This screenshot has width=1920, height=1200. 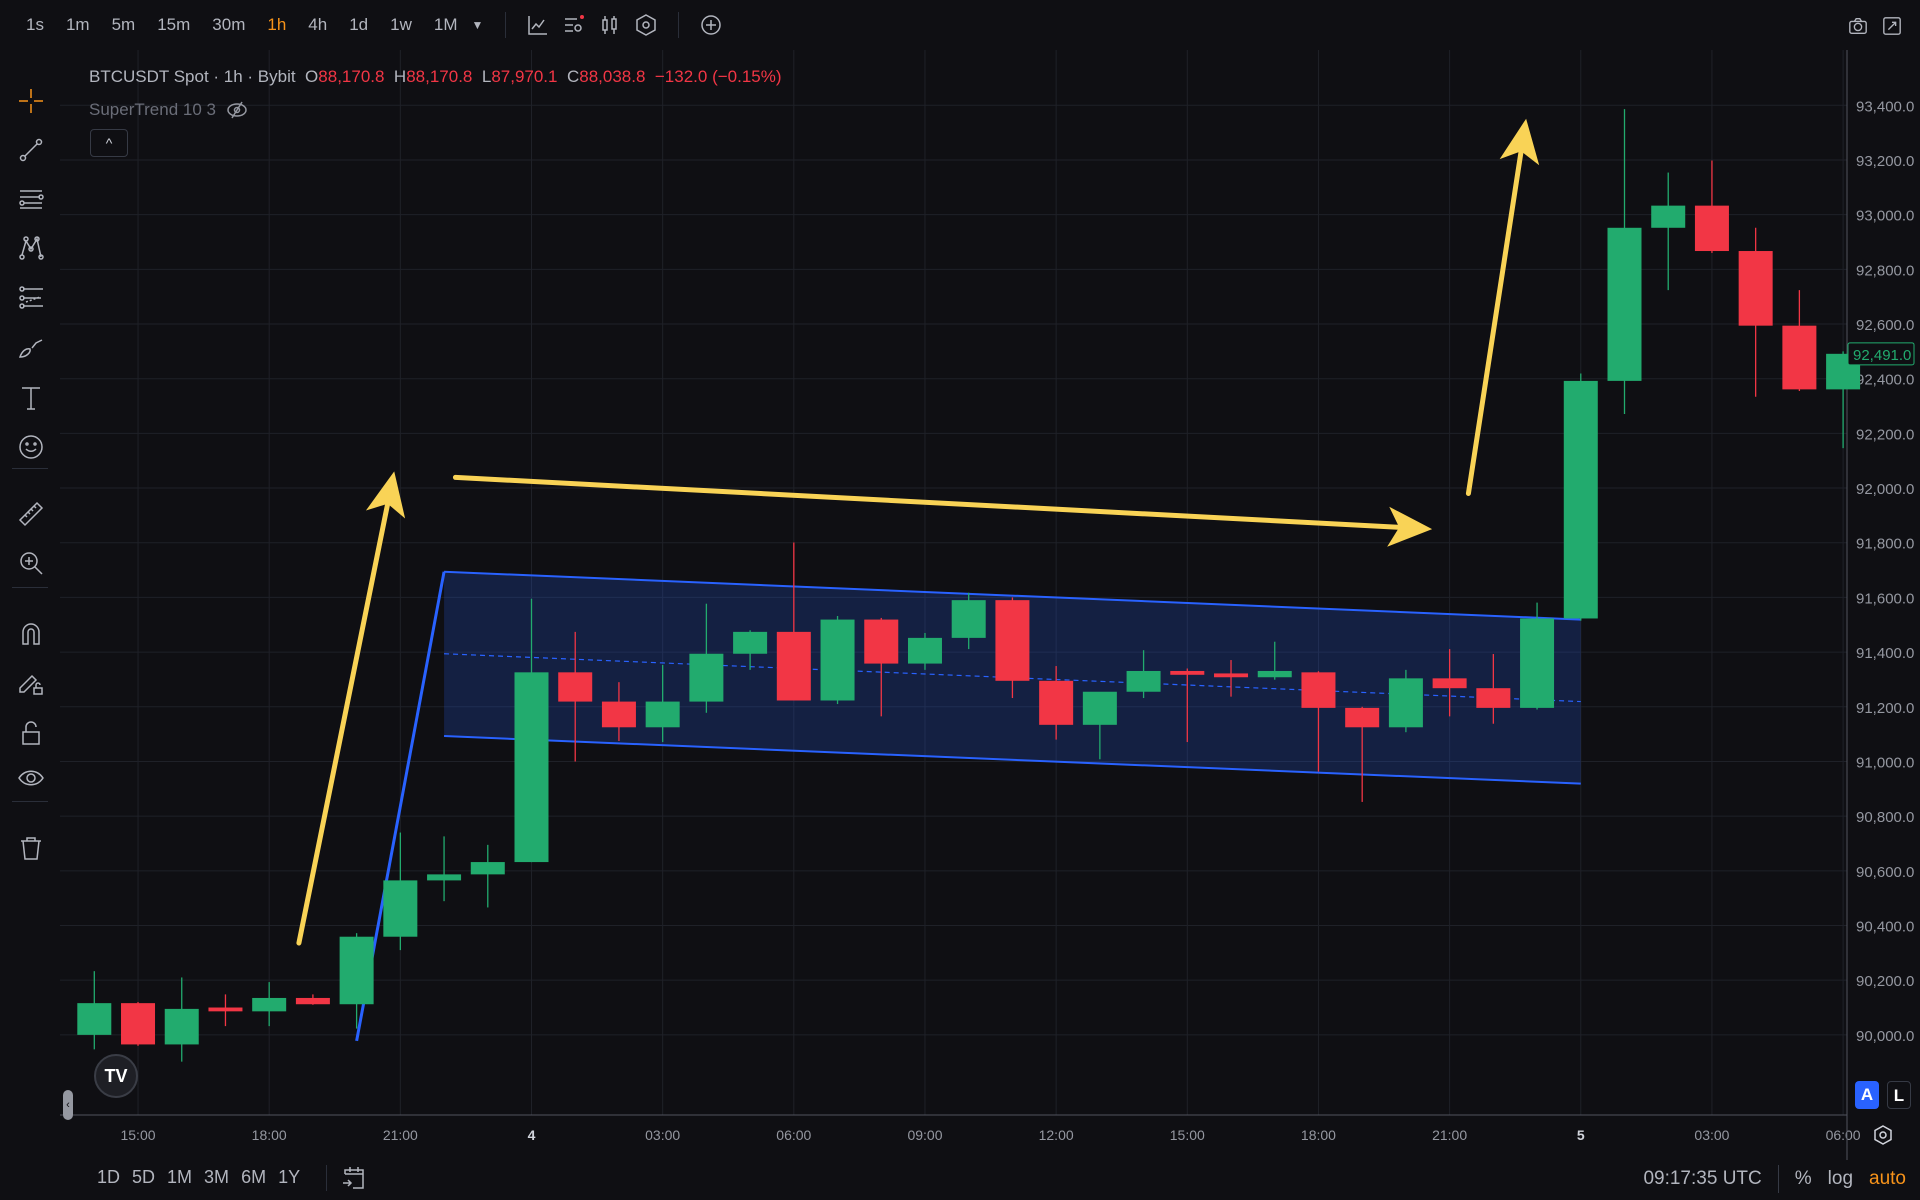 What do you see at coordinates (1858, 26) in the screenshot?
I see `camera-icon` at bounding box center [1858, 26].